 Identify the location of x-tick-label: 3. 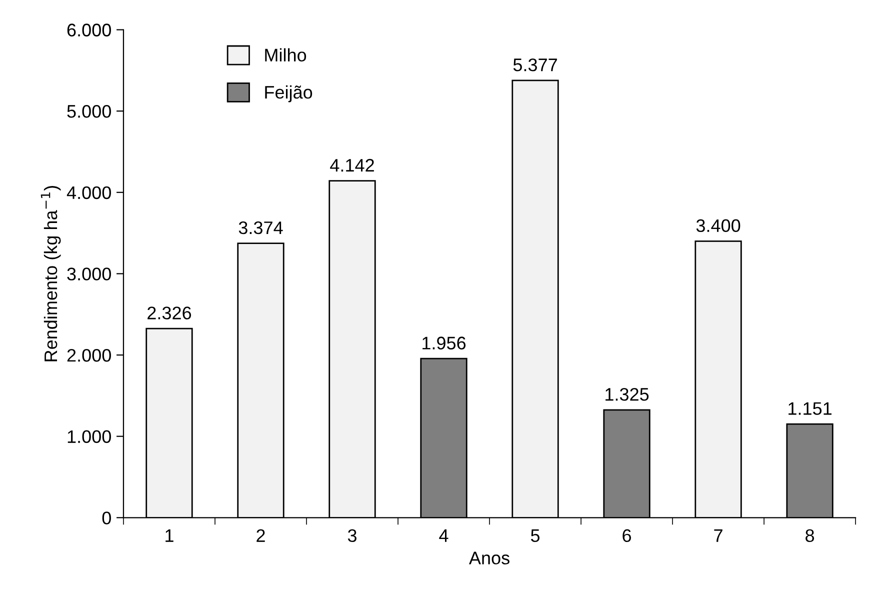
(352, 535).